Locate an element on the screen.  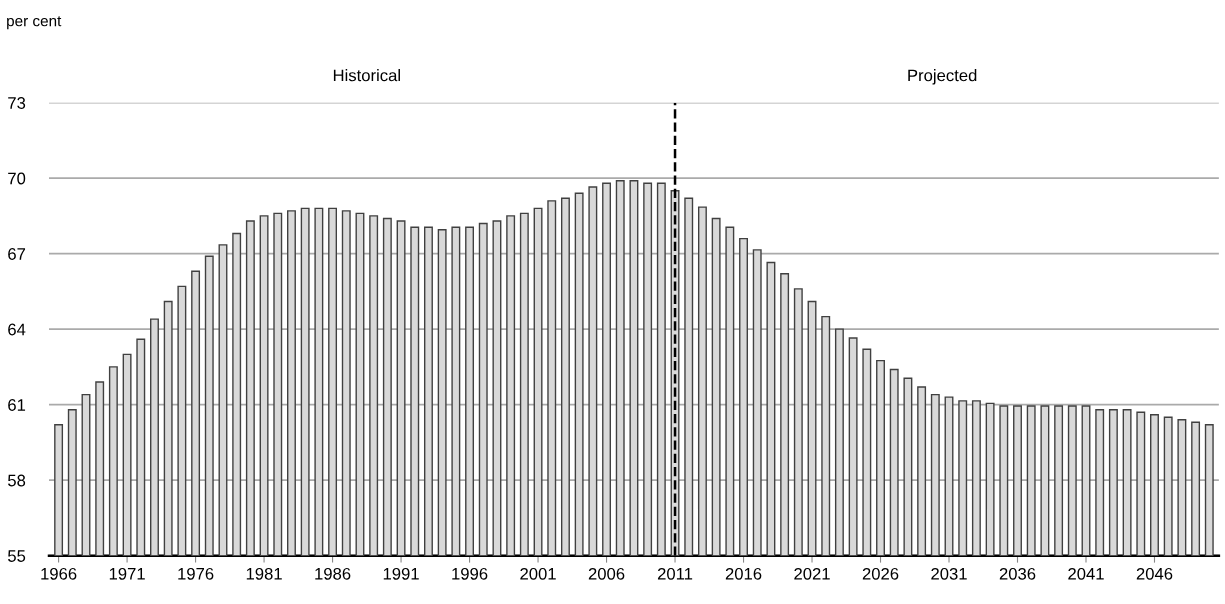
y-tick-label: 58 is located at coordinates (17, 480).